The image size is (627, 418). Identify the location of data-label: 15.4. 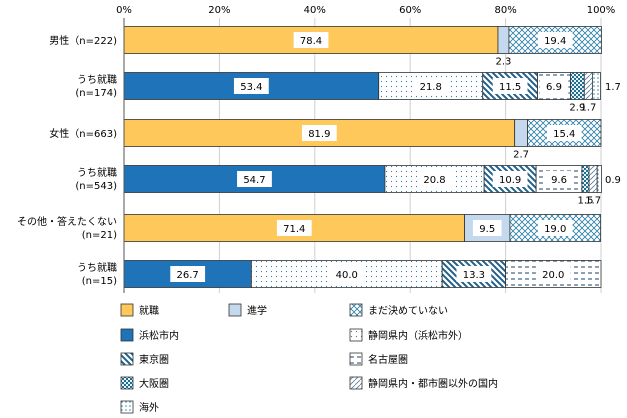
(564, 134).